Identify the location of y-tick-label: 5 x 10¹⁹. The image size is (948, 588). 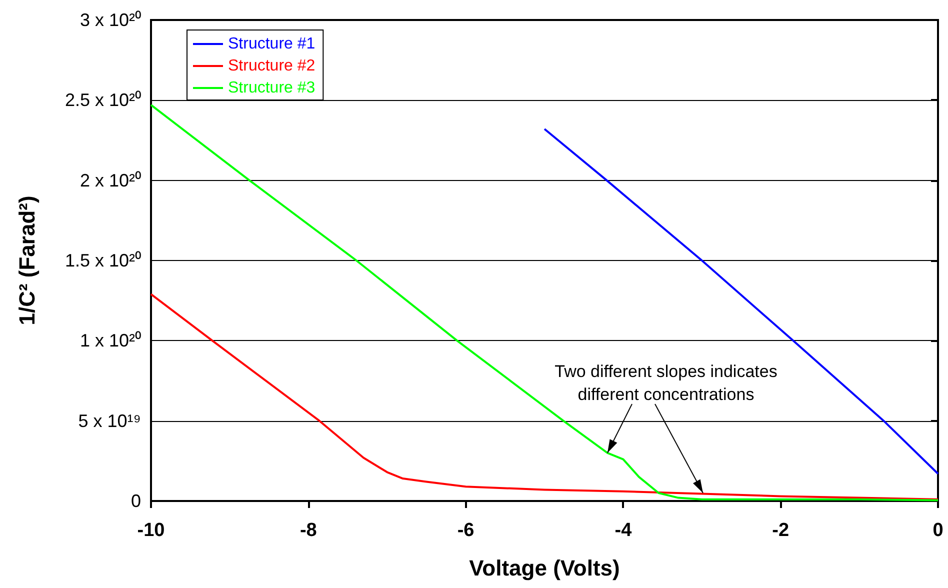
(109, 420).